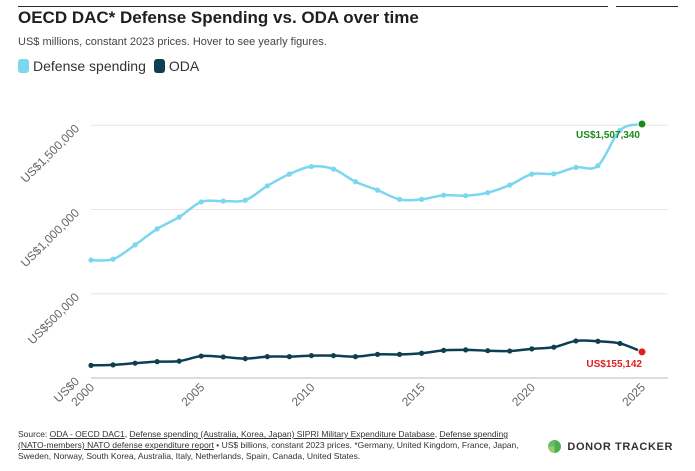  I want to click on top-rule-right, so click(647, 6).